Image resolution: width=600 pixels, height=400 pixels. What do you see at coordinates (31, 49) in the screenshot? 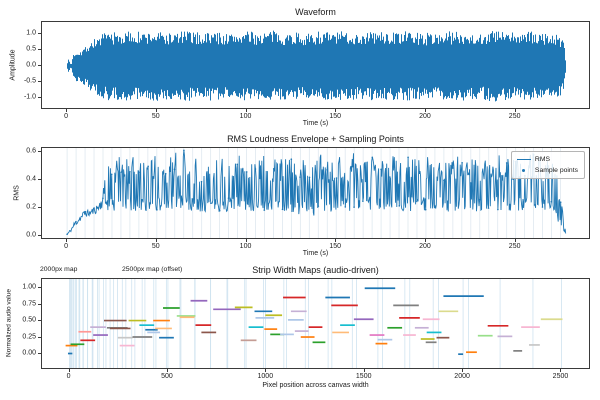
I see `y-tick-label: 0.5` at bounding box center [31, 49].